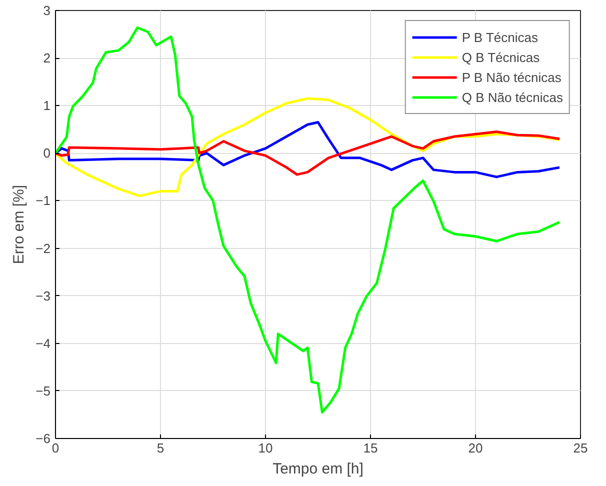 The height and width of the screenshot is (486, 606). Describe the element at coordinates (47, 58) in the screenshot. I see `y-tick-label: 2` at that location.